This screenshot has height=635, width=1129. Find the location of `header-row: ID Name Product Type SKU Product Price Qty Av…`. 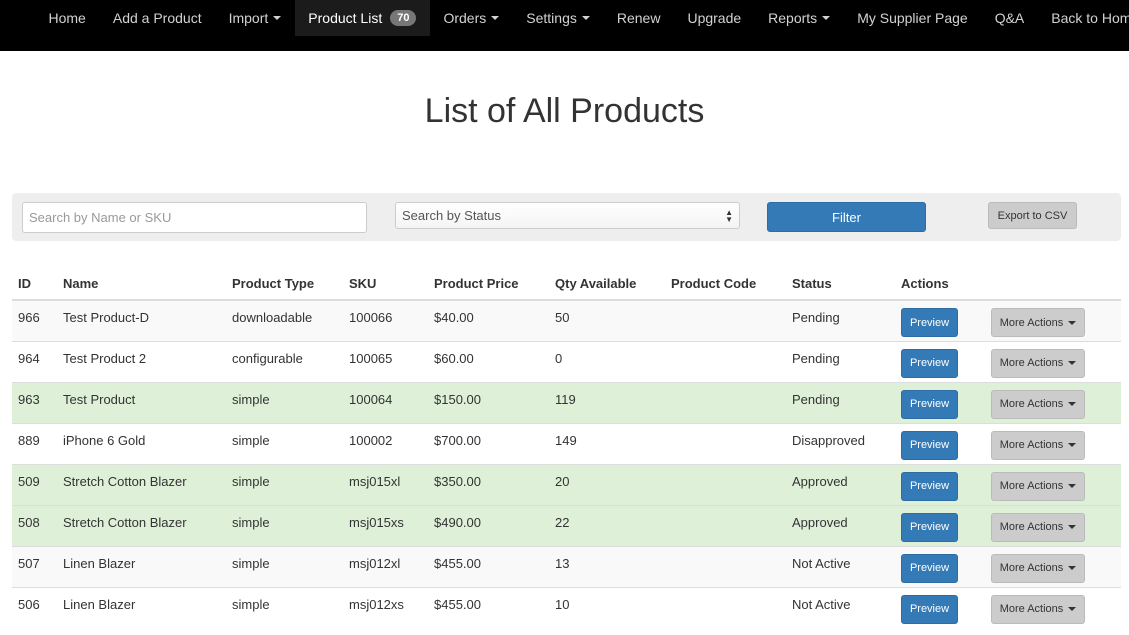

header-row: ID Name Product Type SKU Product Price Qty Av… is located at coordinates (567, 284).